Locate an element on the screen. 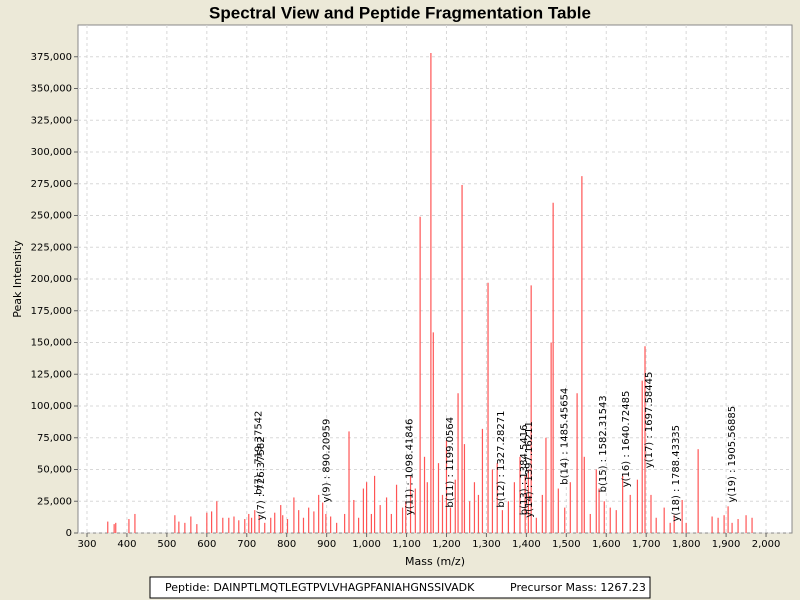 The height and width of the screenshot is (600, 800). x-tick-label: 1,300 is located at coordinates (486, 544).